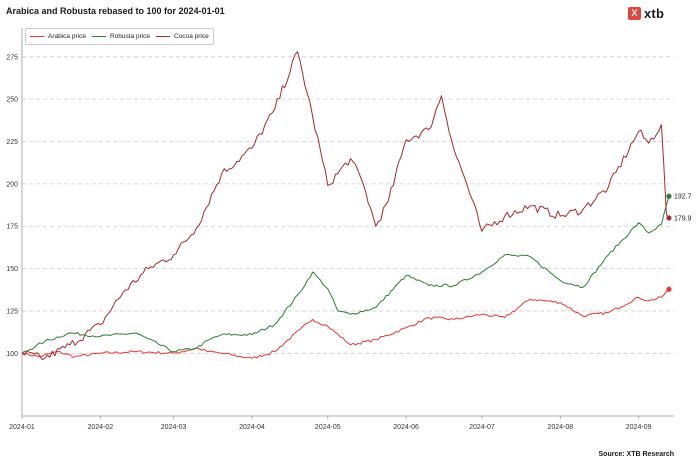  I want to click on series-end-marker-robusta, so click(669, 196).